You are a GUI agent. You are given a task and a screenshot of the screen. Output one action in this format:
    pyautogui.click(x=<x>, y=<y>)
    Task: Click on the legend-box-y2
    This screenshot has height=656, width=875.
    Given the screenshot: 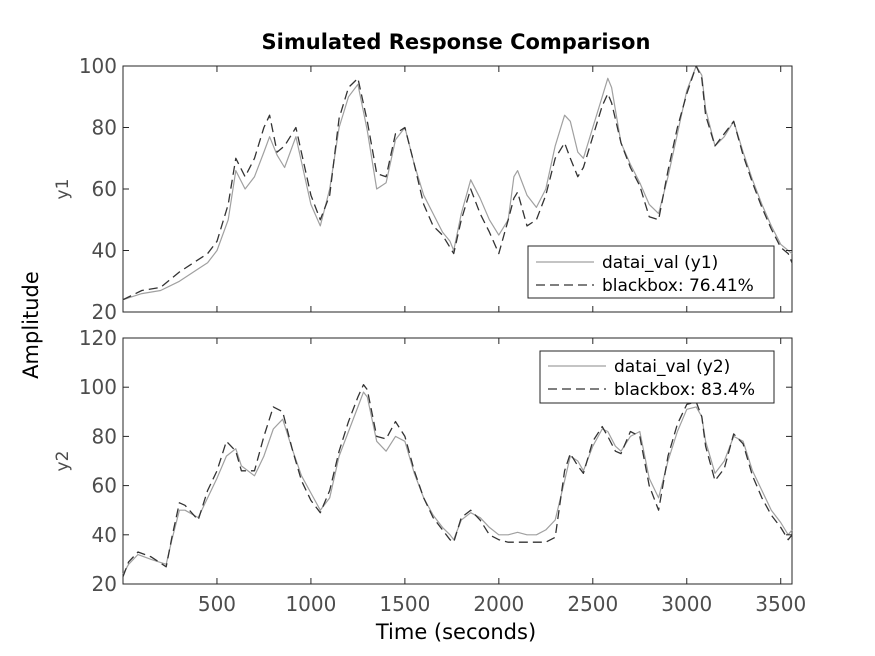 What is the action you would take?
    pyautogui.click(x=657, y=377)
    